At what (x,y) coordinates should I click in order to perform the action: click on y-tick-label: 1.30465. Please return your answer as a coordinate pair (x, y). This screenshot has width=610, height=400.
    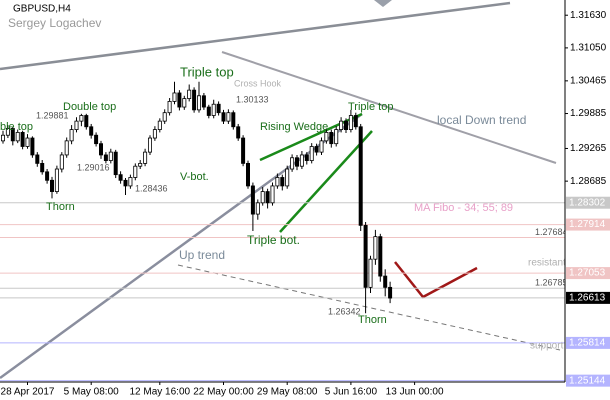
    Looking at the image, I should click on (588, 80).